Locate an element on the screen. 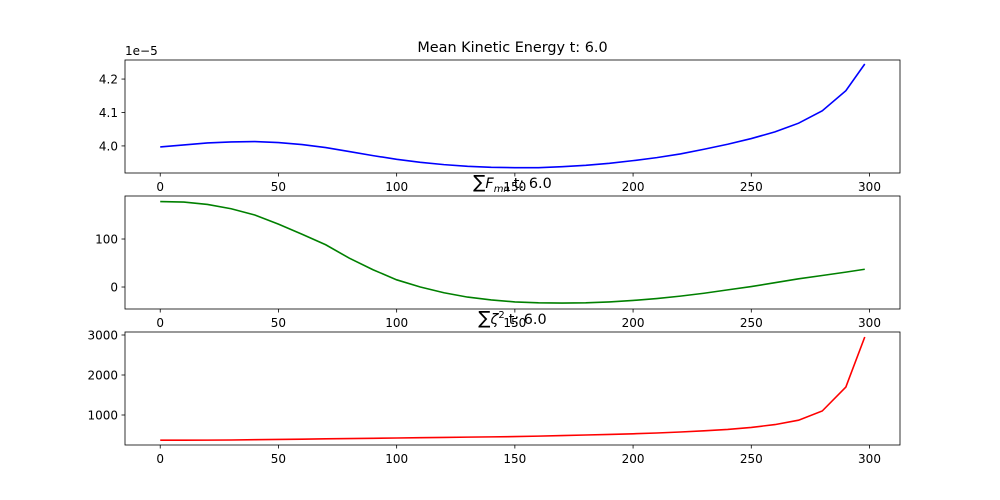  chart-title: ∑ζ2 t: 6.0 is located at coordinates (512, 318).